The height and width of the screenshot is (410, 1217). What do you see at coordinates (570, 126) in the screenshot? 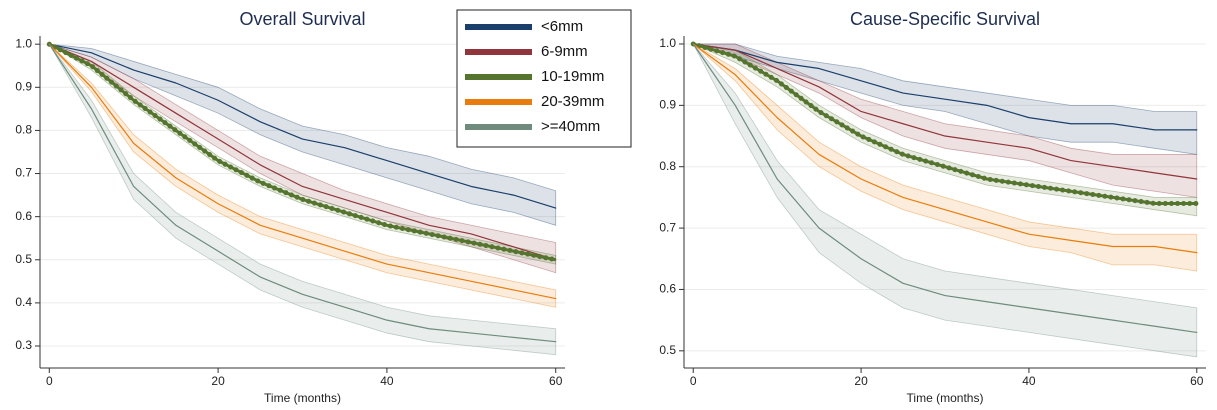
I see `legend-label: >=40mm` at bounding box center [570, 126].